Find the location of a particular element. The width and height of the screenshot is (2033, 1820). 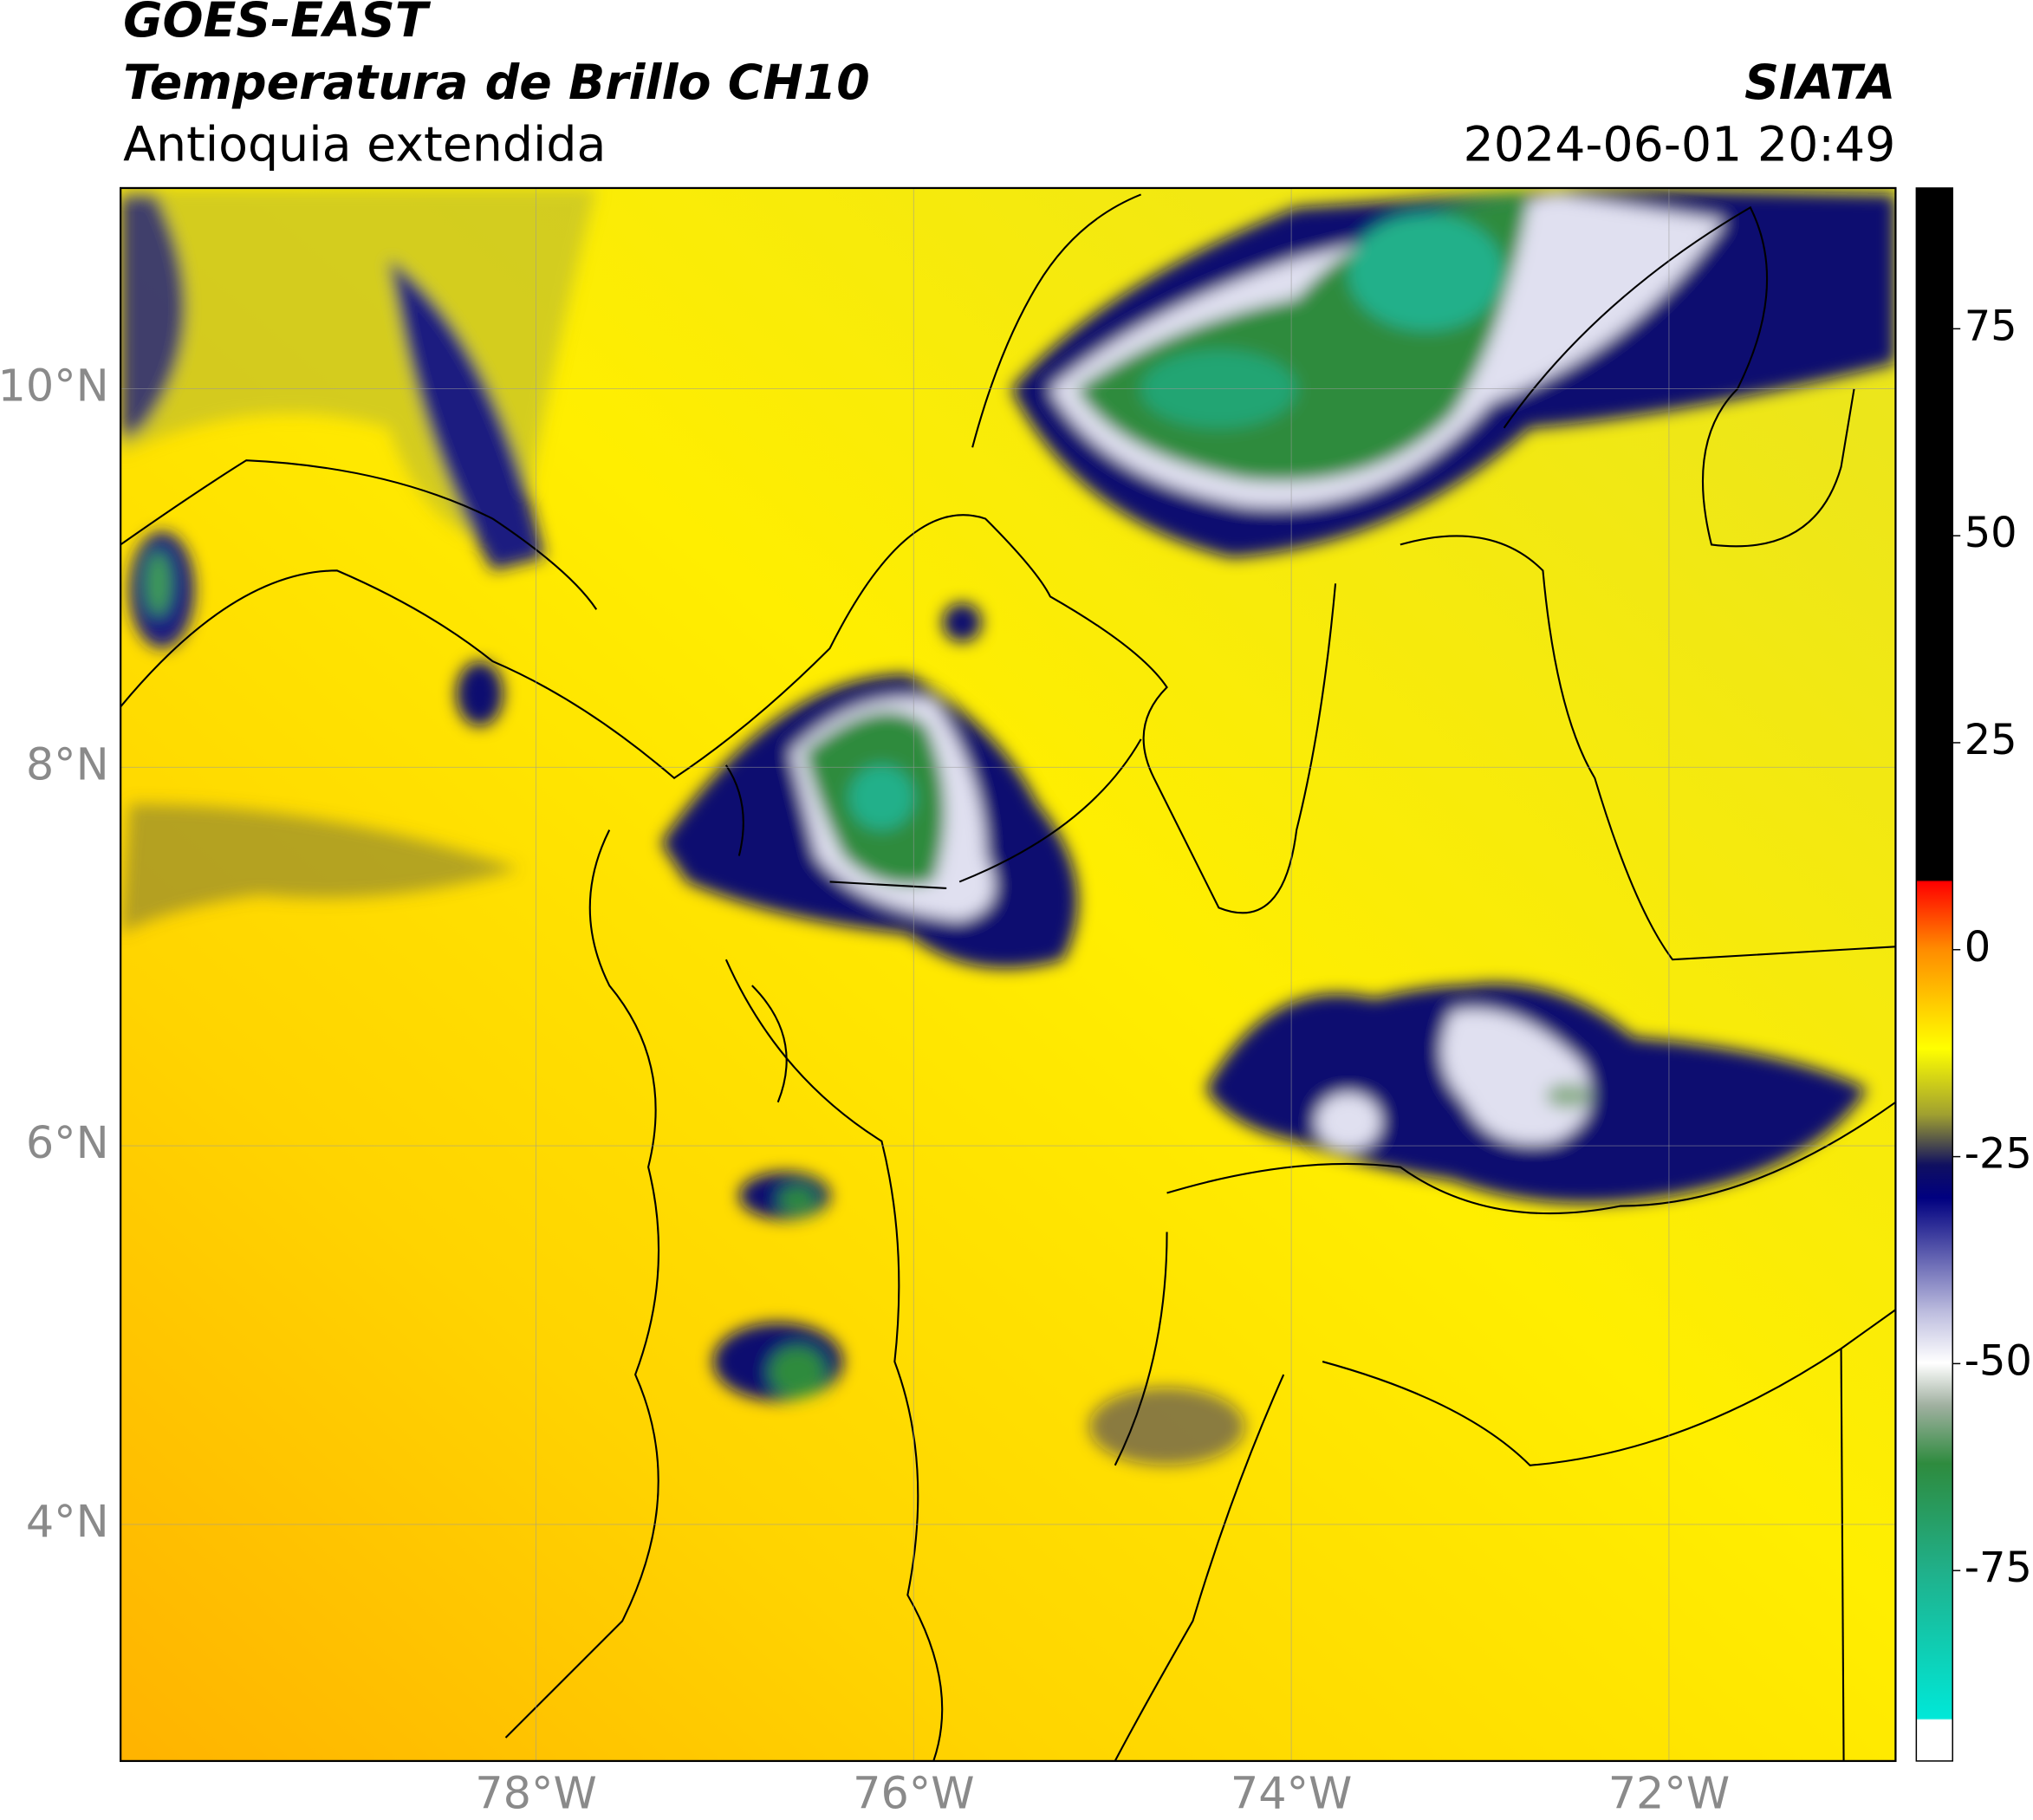

source: SIATA is located at coordinates (1819, 83).